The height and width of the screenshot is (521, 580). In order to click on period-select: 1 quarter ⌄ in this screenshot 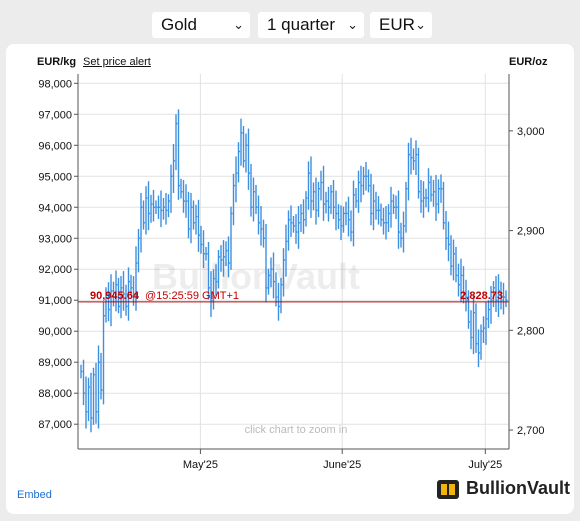, I will do `click(311, 25)`.